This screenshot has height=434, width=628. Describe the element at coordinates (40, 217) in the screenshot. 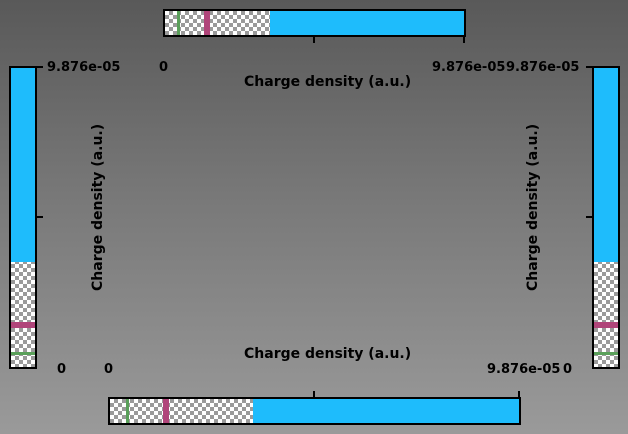

I see `colorbar-left-mid-tick` at that location.